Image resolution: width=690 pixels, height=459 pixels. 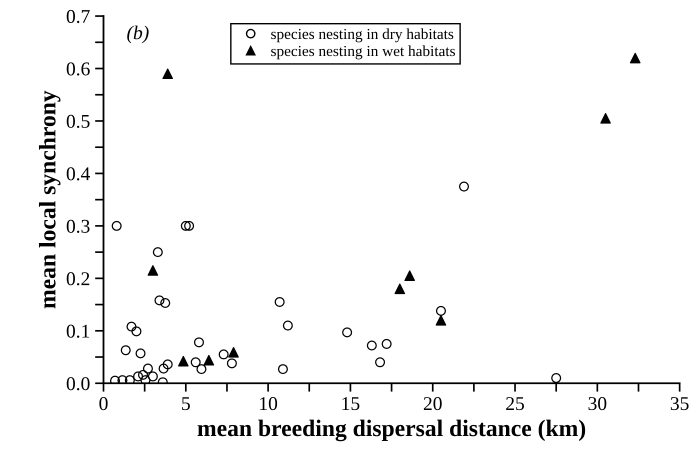 What do you see at coordinates (103, 403) in the screenshot?
I see `x-tick-label: 0` at bounding box center [103, 403].